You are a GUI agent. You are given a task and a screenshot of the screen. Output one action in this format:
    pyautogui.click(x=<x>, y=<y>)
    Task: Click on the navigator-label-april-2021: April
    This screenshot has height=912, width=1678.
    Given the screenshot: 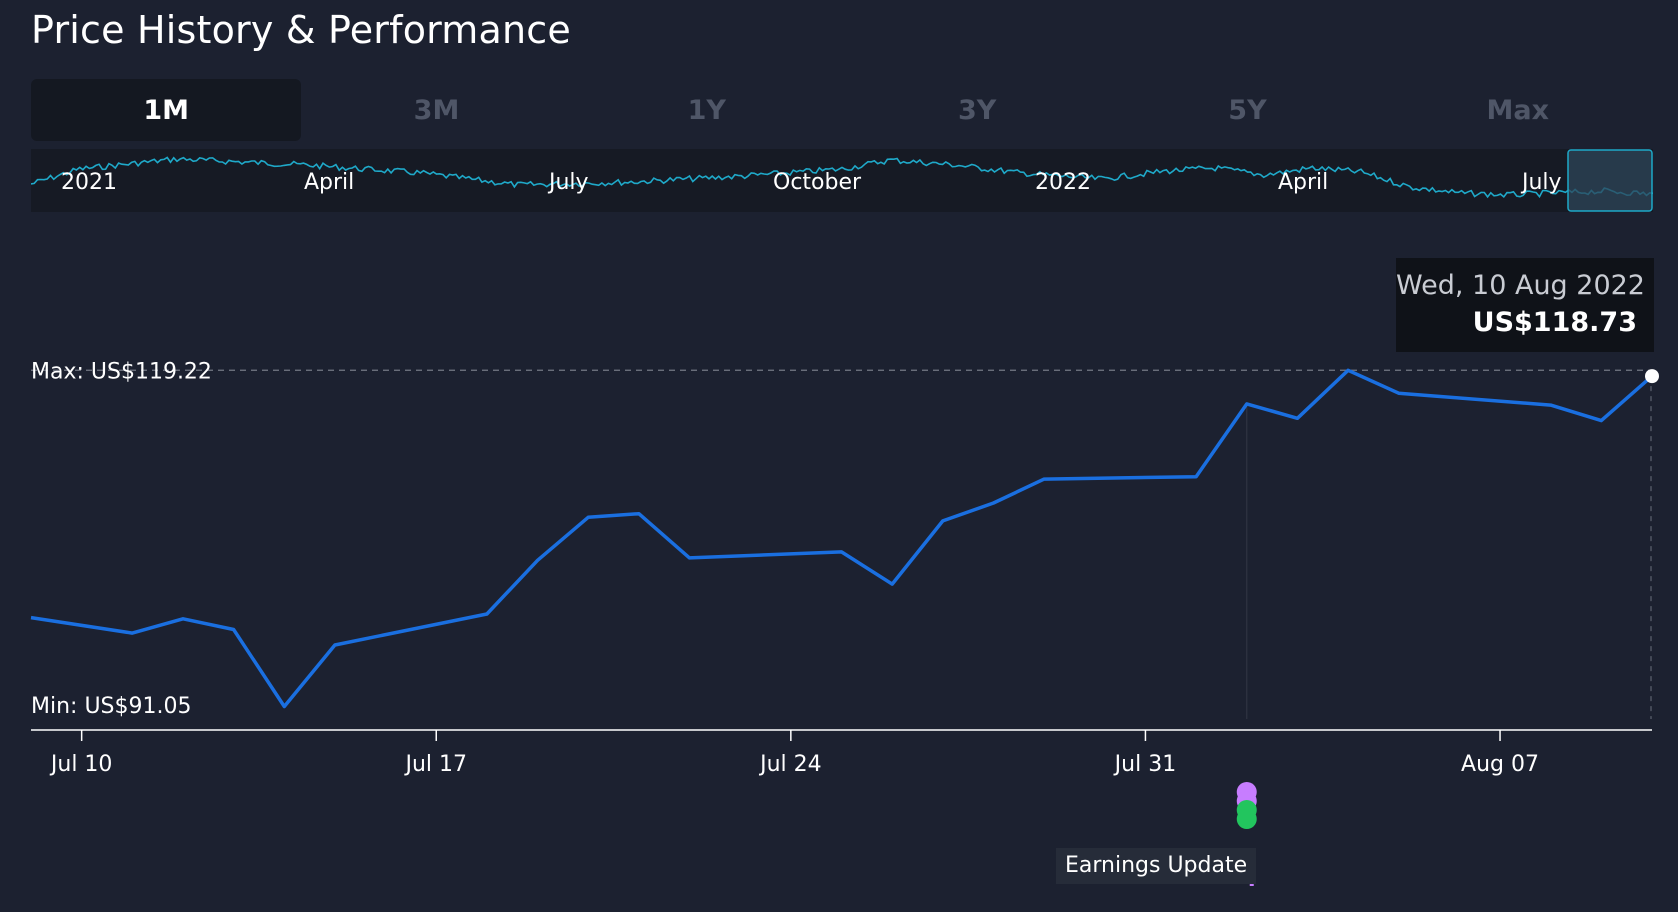 What is the action you would take?
    pyautogui.click(x=329, y=182)
    